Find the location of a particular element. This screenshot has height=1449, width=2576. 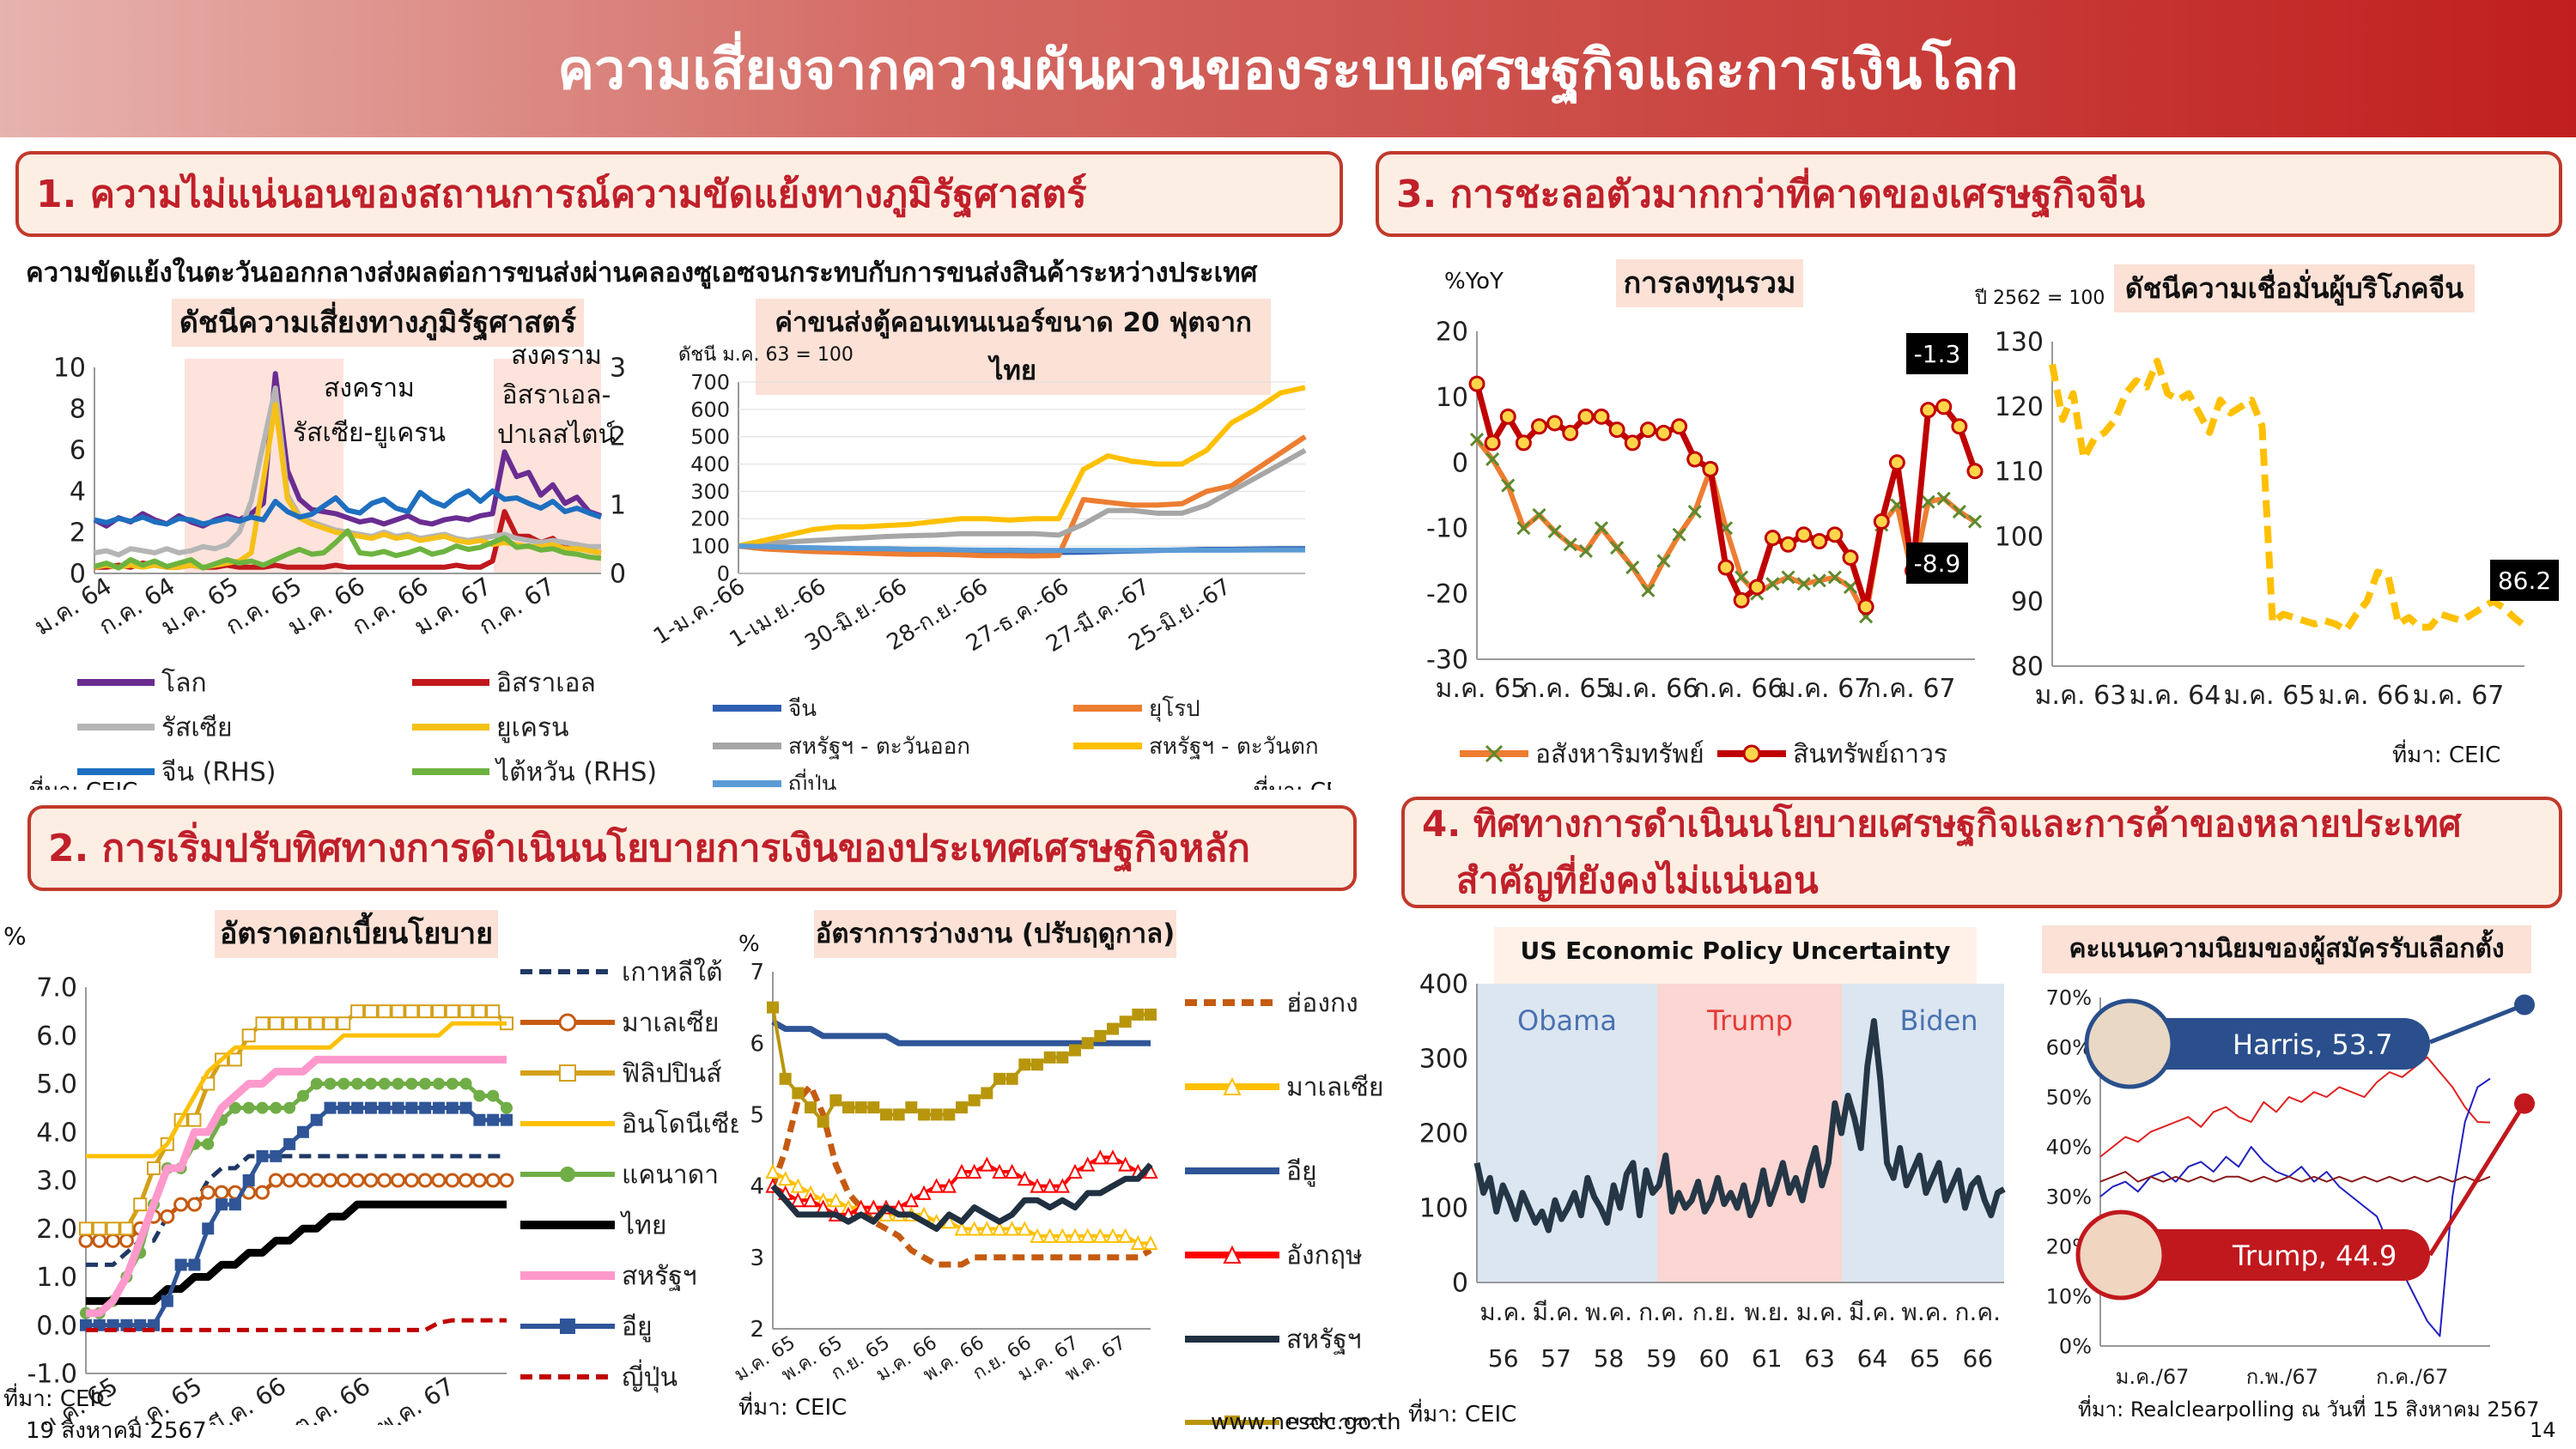

x-tick-label: ม.ค. is located at coordinates (1820, 1312).